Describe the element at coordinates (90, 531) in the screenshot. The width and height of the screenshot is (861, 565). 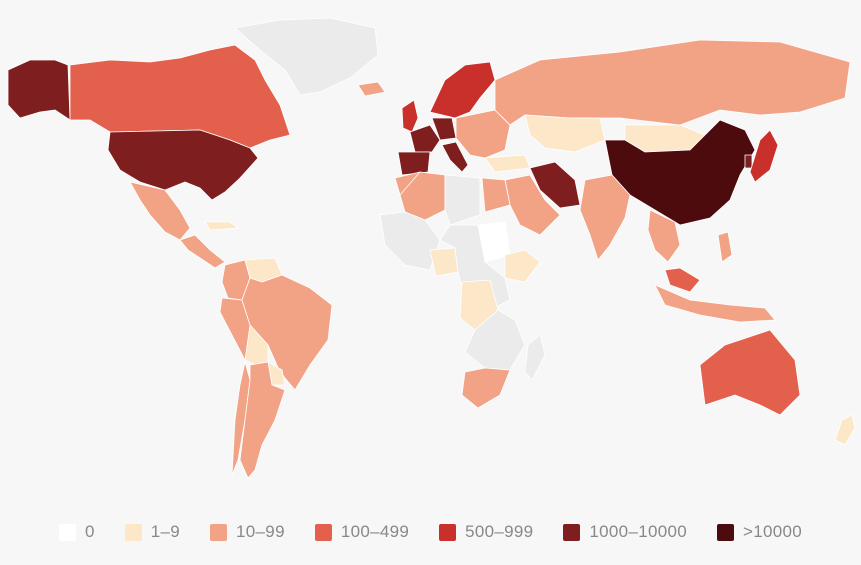
I see `legend-label: 0` at that location.